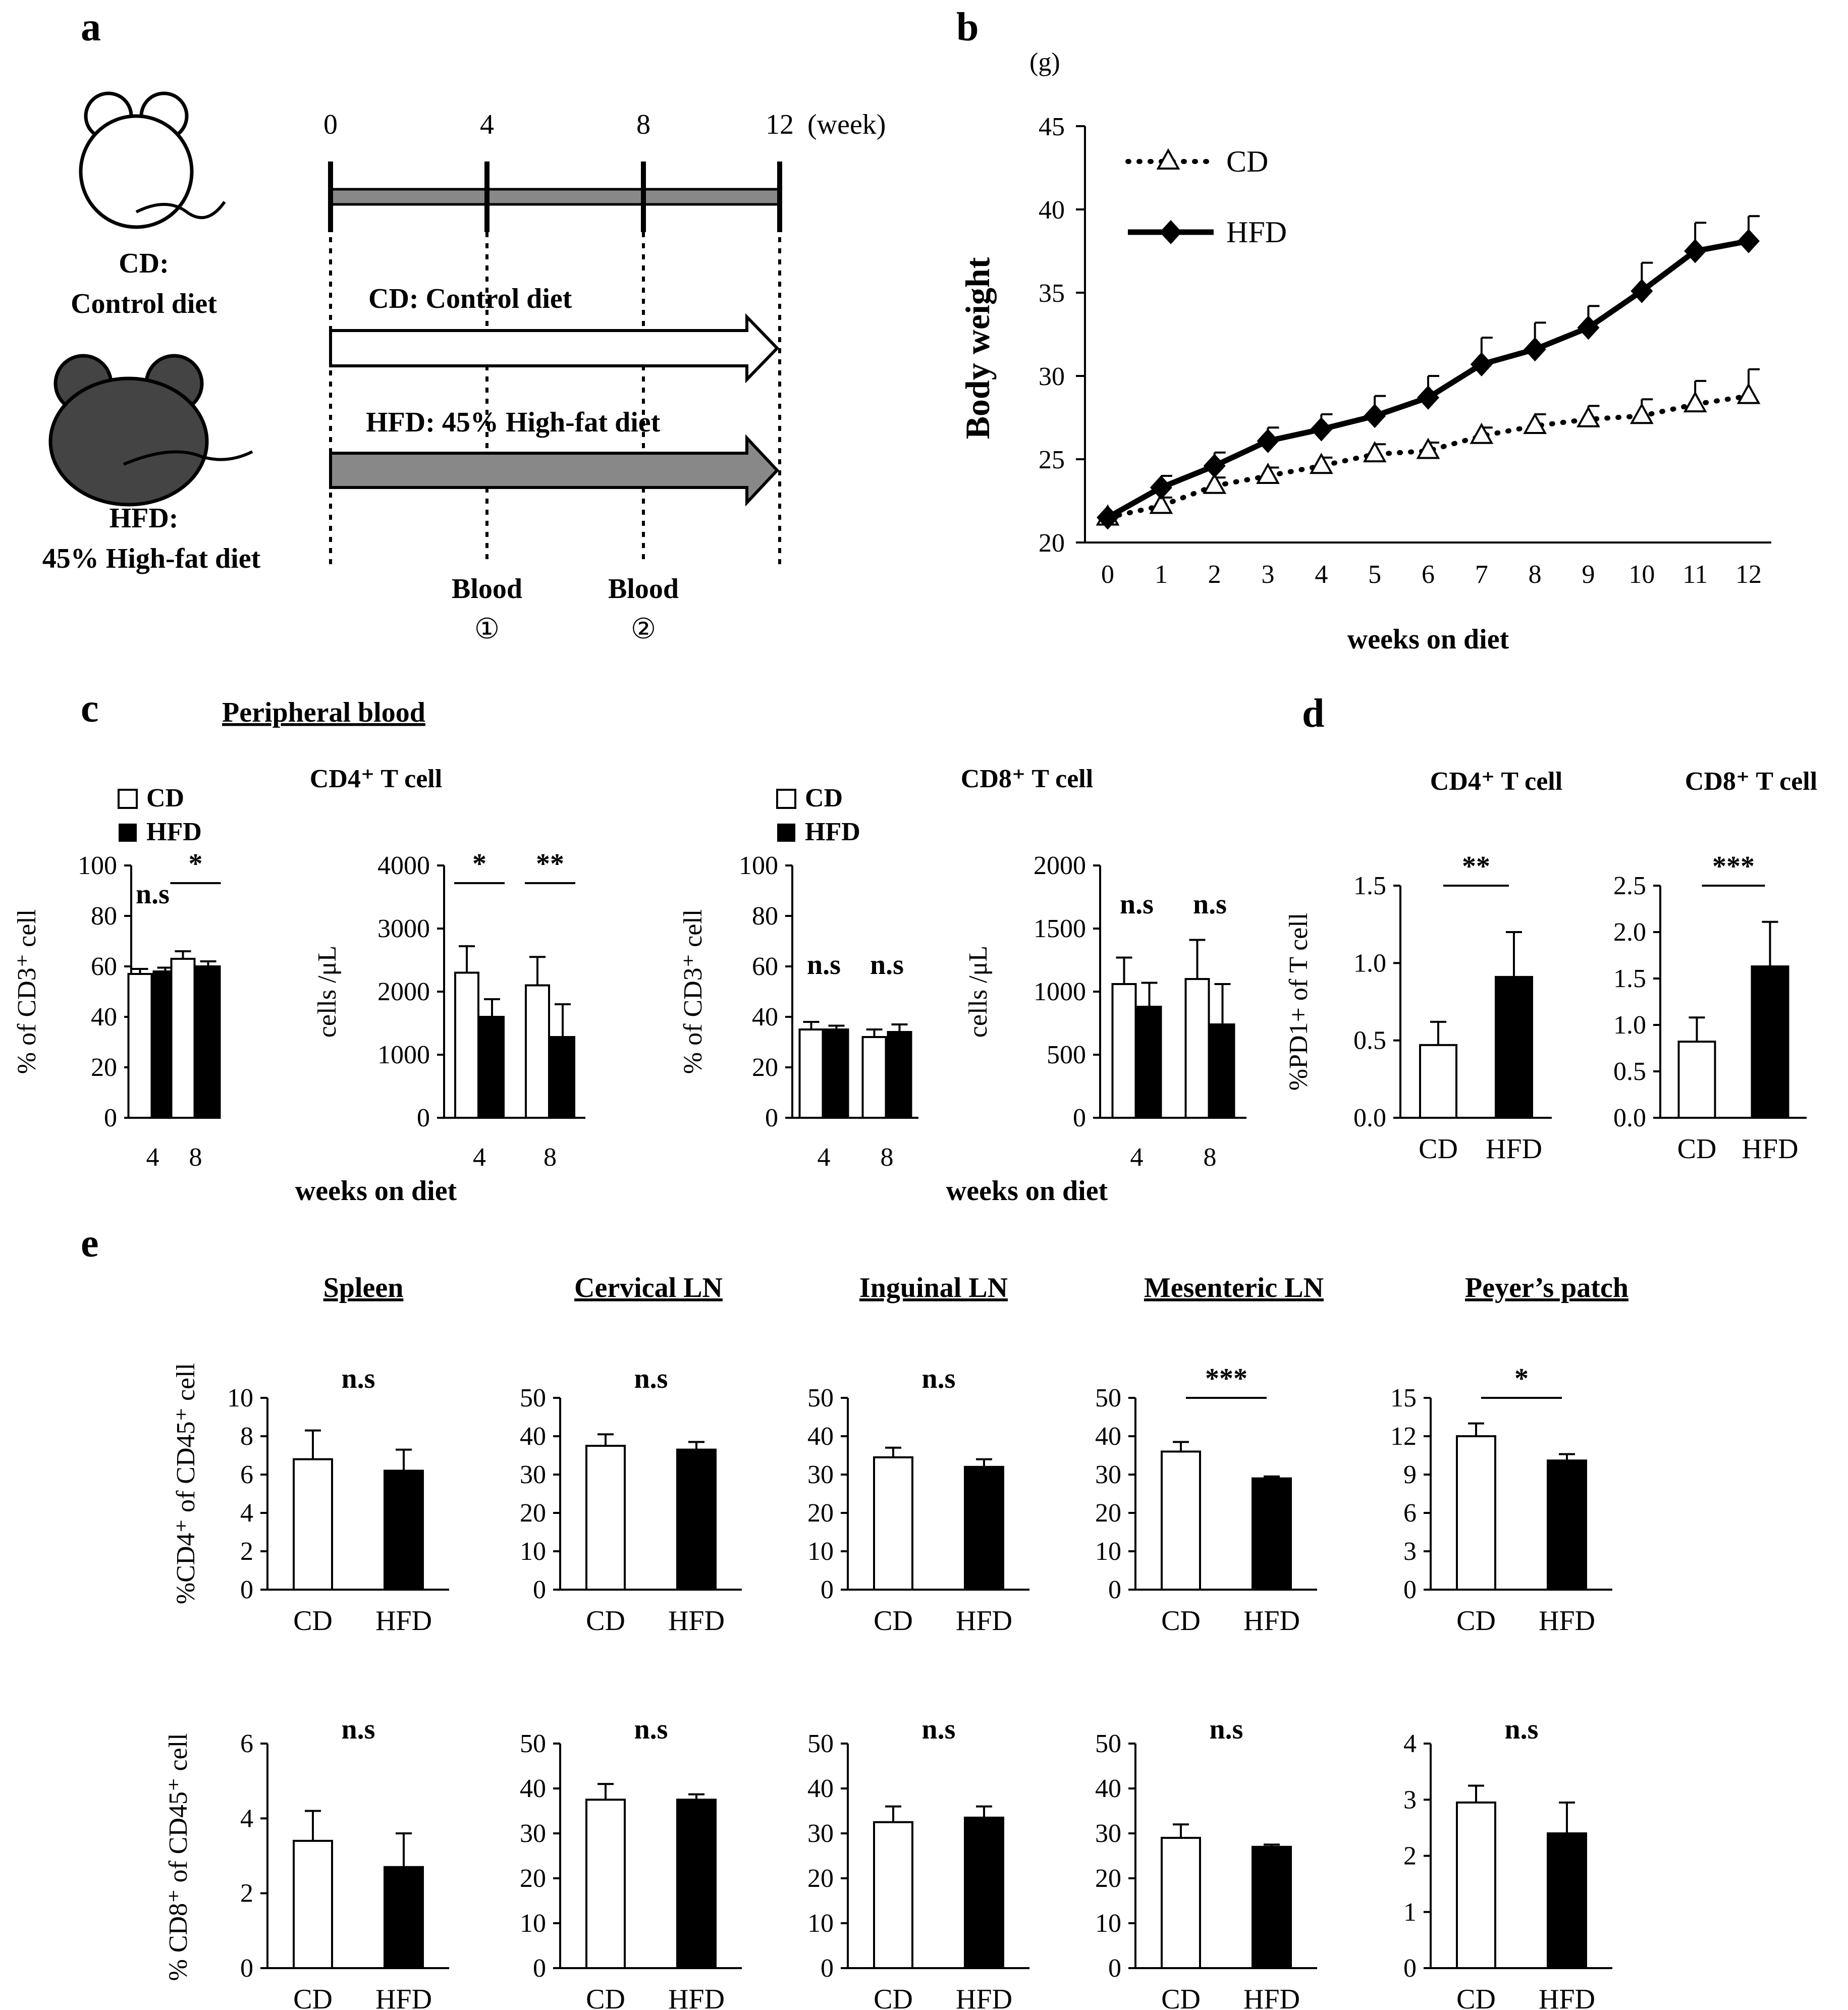  What do you see at coordinates (104, 966) in the screenshot?
I see `y-tick-label: 60` at bounding box center [104, 966].